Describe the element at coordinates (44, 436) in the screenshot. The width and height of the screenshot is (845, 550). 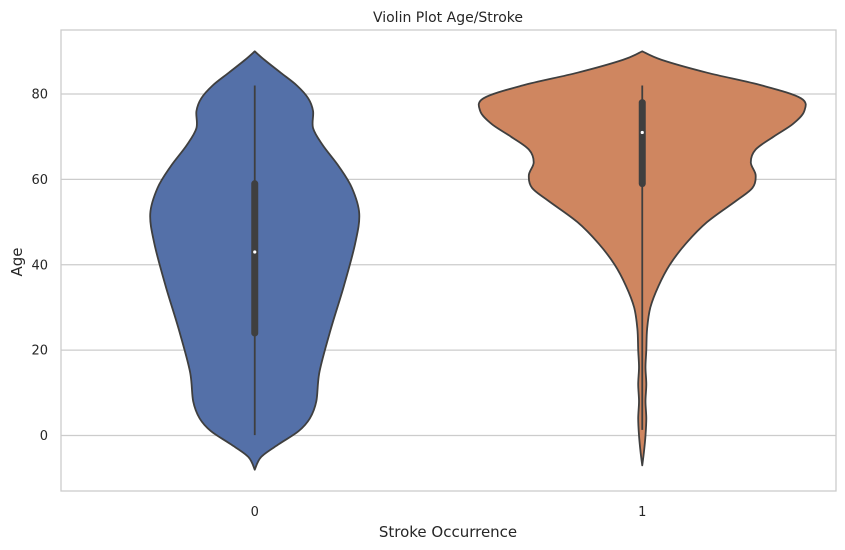
I see `y-tick-label: 0` at that location.